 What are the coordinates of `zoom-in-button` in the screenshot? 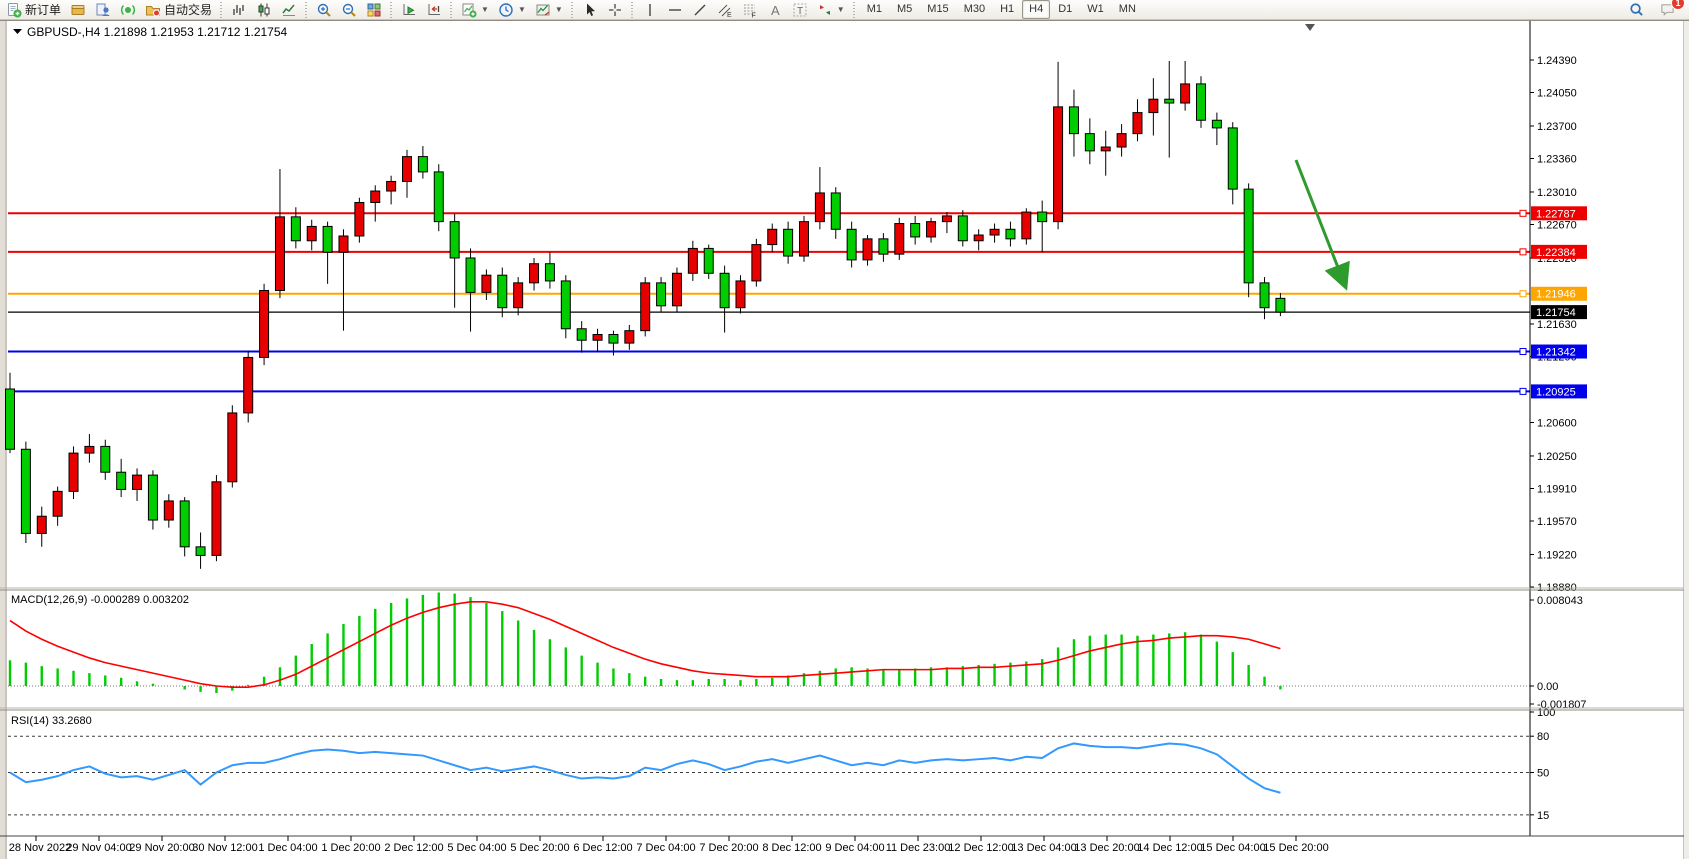 It's located at (324, 10).